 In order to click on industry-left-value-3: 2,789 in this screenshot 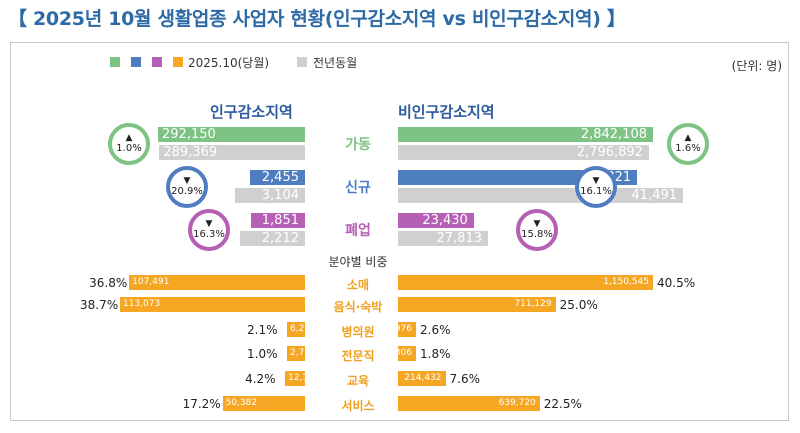, I will do `click(303, 353)`.